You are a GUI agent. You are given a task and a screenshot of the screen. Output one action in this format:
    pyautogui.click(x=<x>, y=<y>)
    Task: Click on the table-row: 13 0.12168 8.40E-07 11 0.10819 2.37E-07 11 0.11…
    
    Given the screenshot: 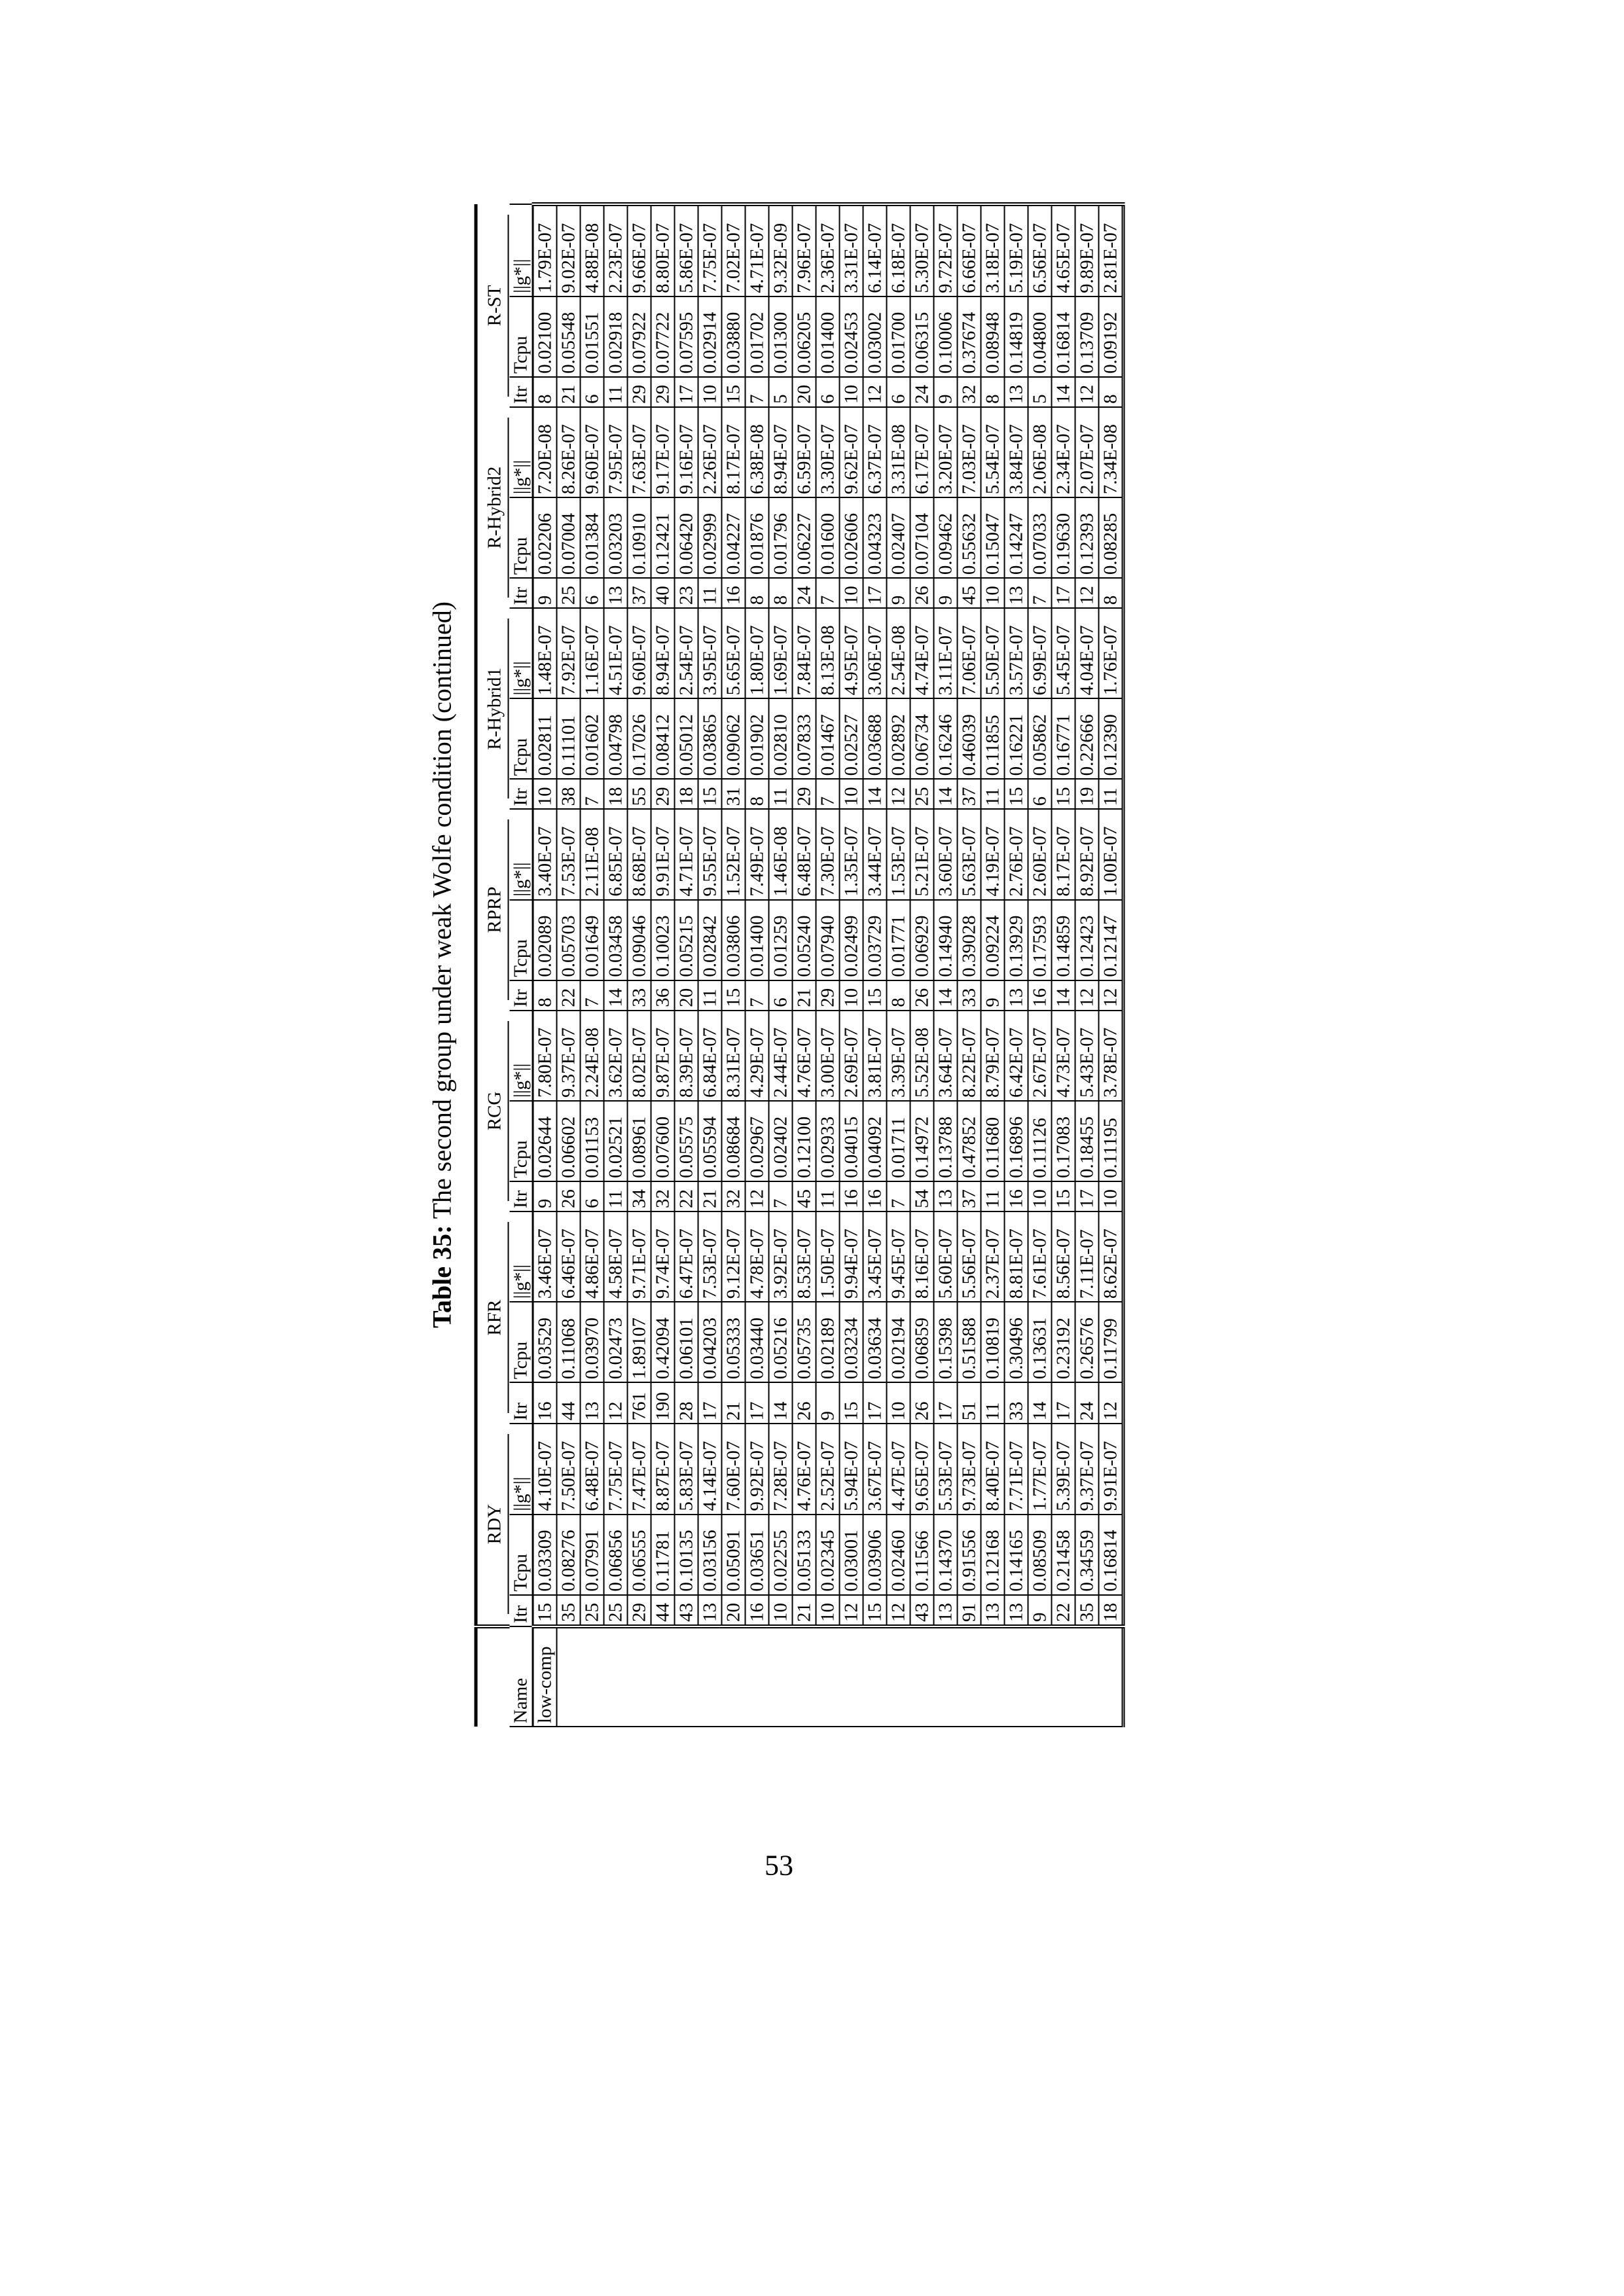 What is the action you would take?
    pyautogui.click(x=993, y=965)
    